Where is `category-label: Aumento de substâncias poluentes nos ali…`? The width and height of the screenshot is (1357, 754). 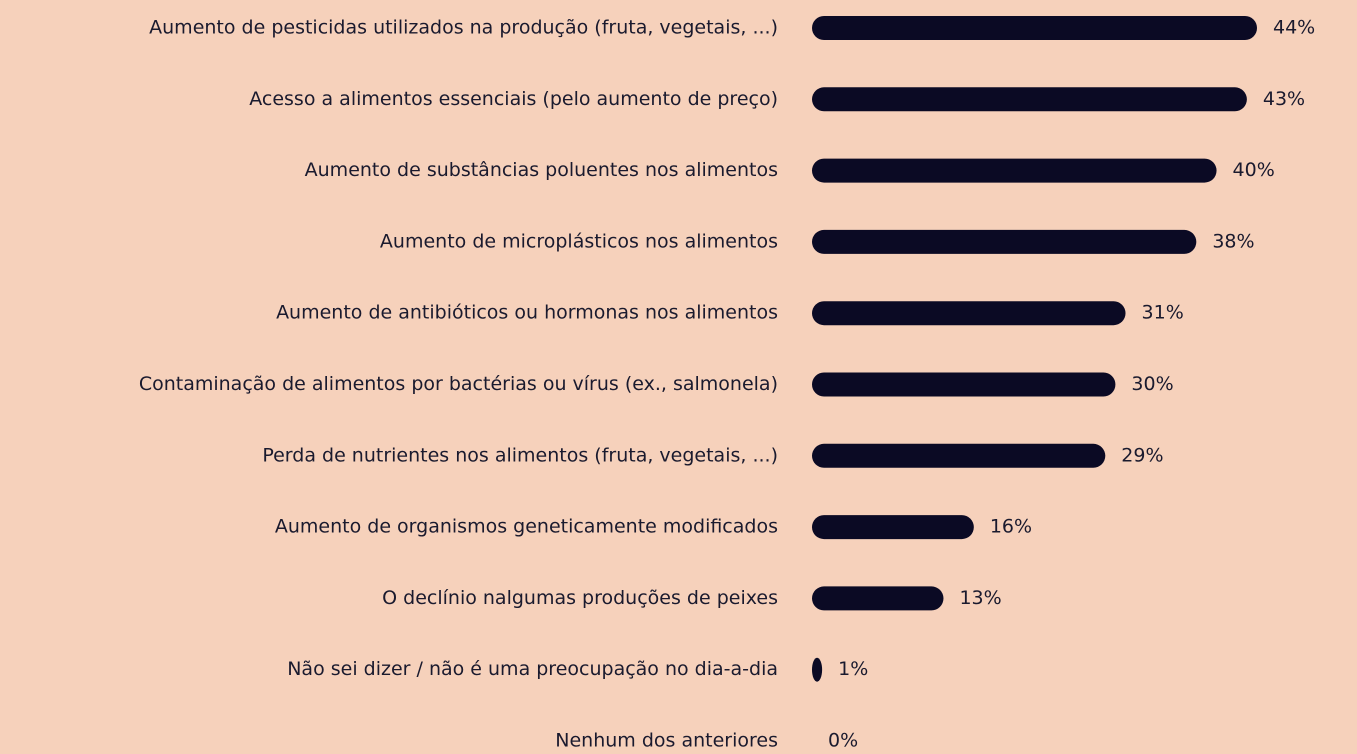 category-label: Aumento de substâncias poluentes nos ali… is located at coordinates (541, 170).